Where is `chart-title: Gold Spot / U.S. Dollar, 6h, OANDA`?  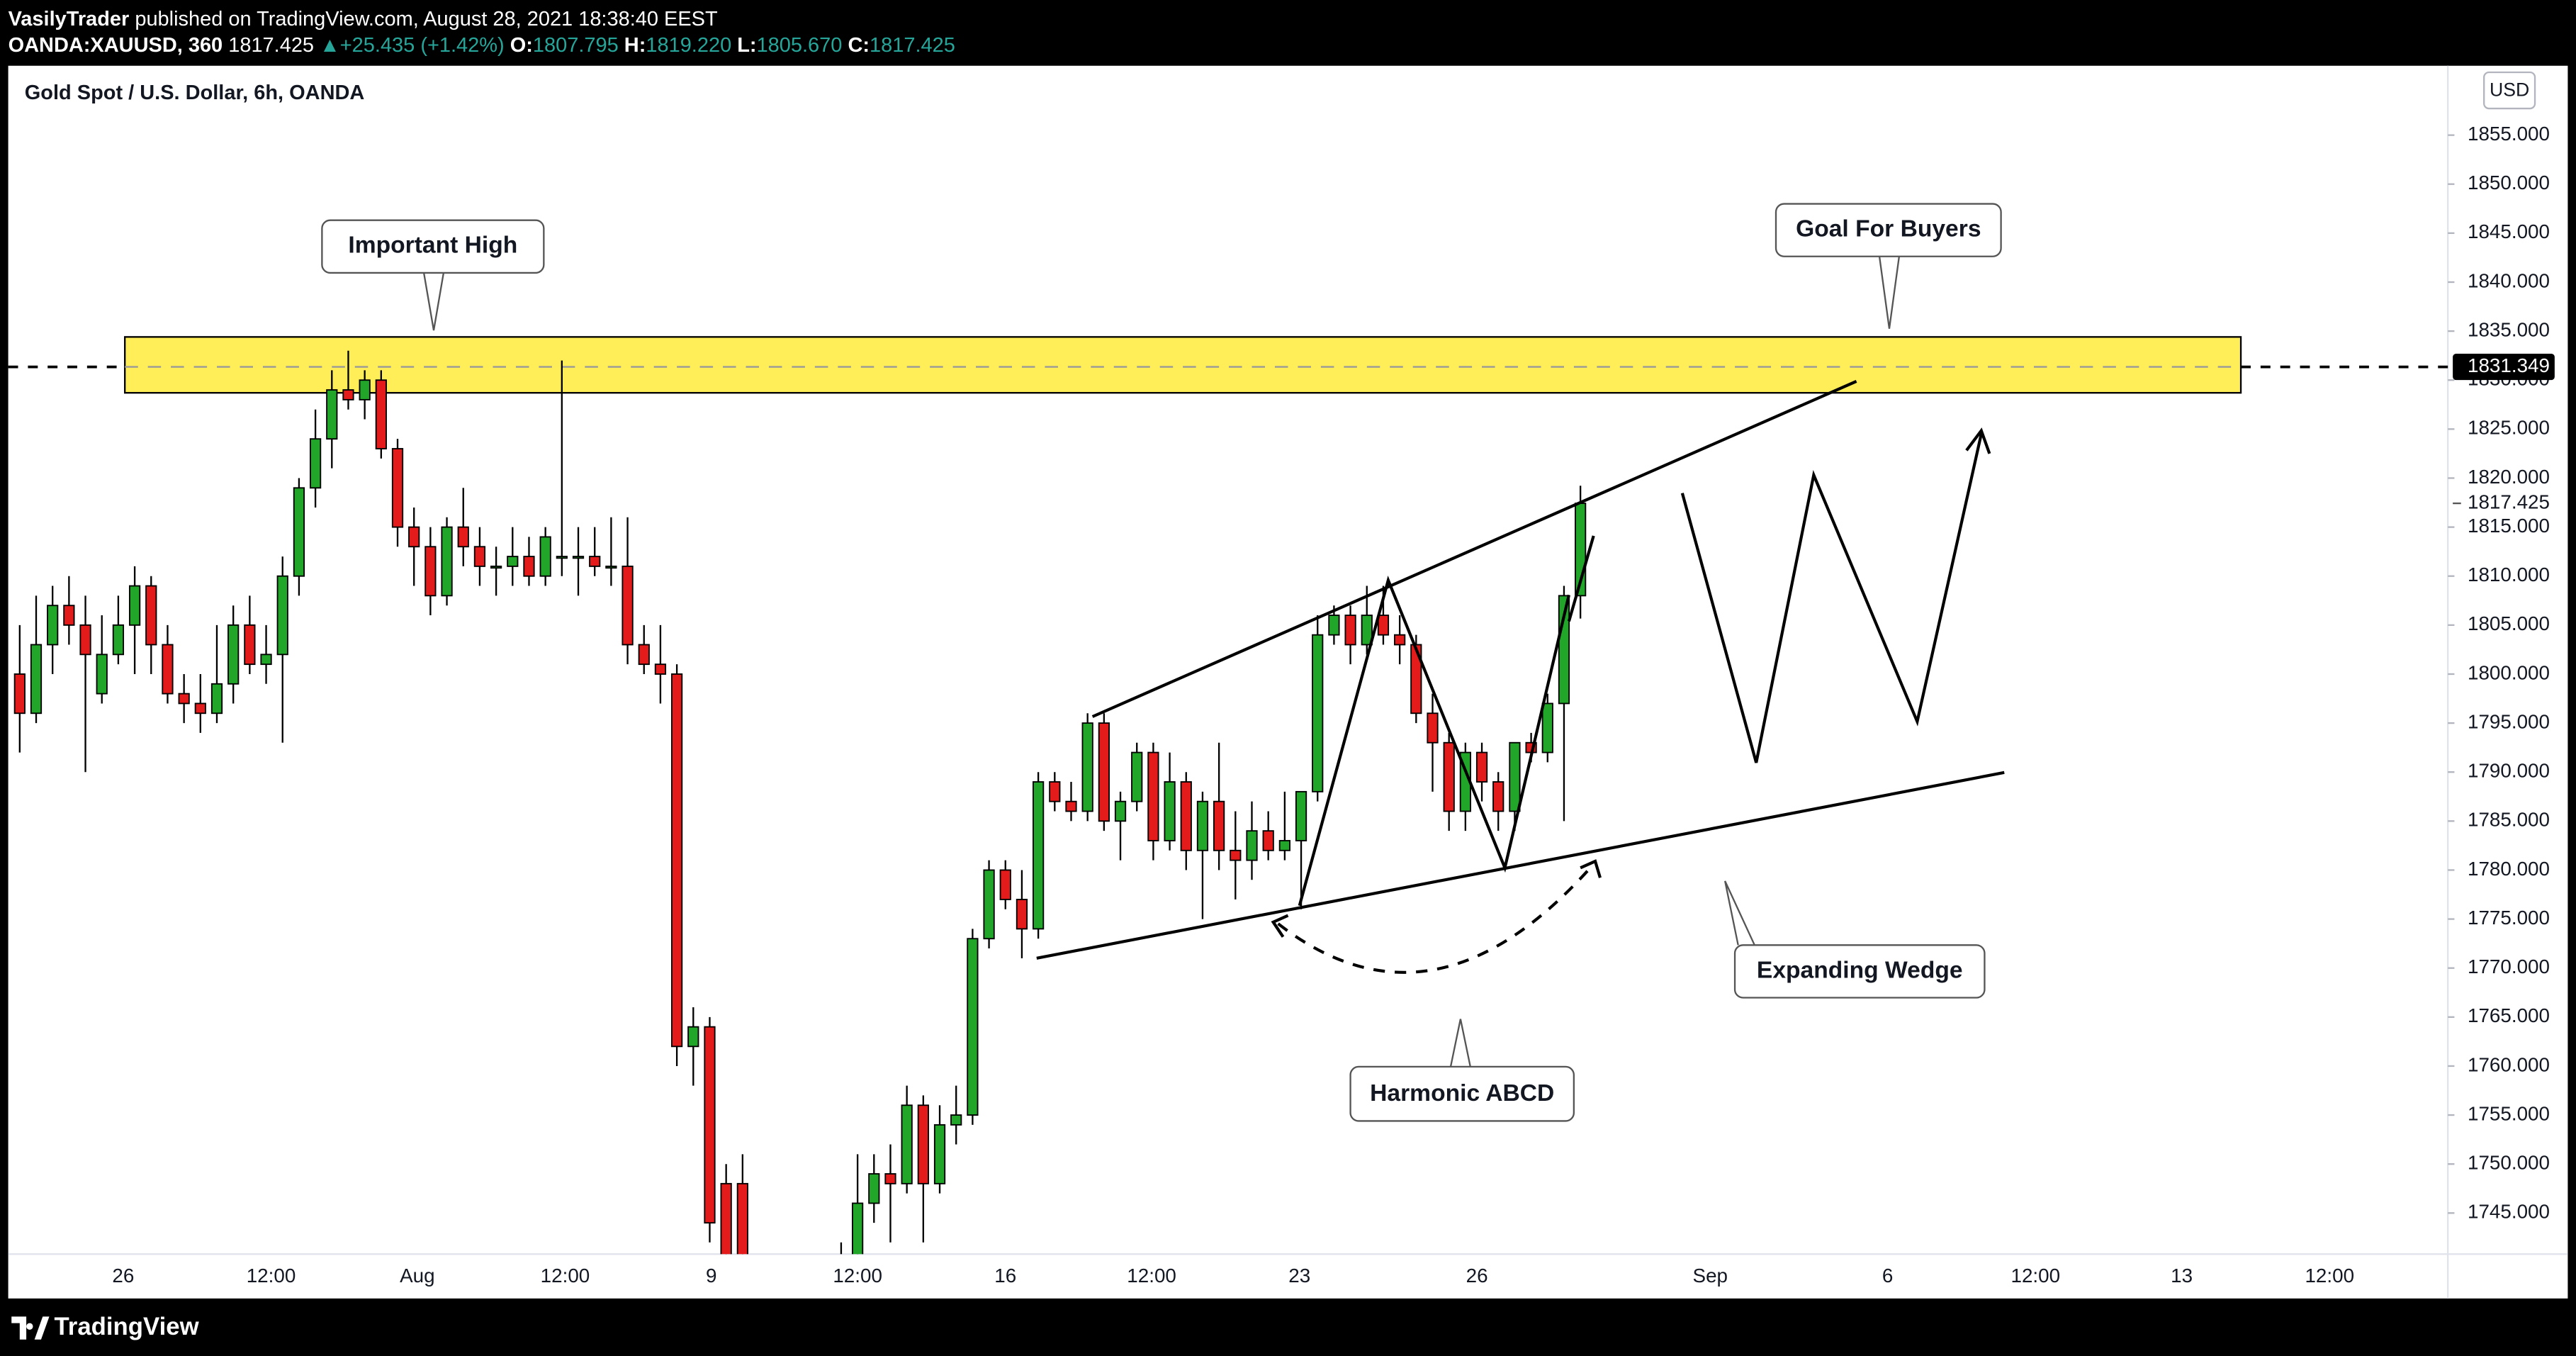
chart-title: Gold Spot / U.S. Dollar, 6h, OANDA is located at coordinates (195, 93).